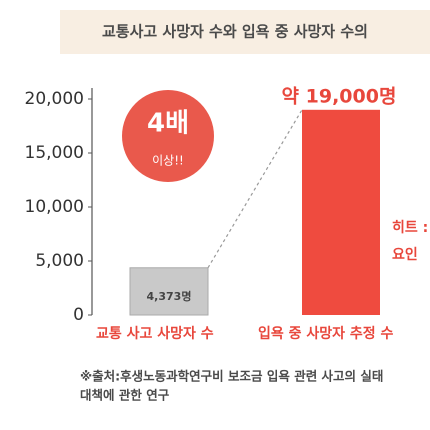 This screenshot has width=430, height=430. What do you see at coordinates (78, 315) in the screenshot?
I see `y-tick-label: 0` at bounding box center [78, 315].